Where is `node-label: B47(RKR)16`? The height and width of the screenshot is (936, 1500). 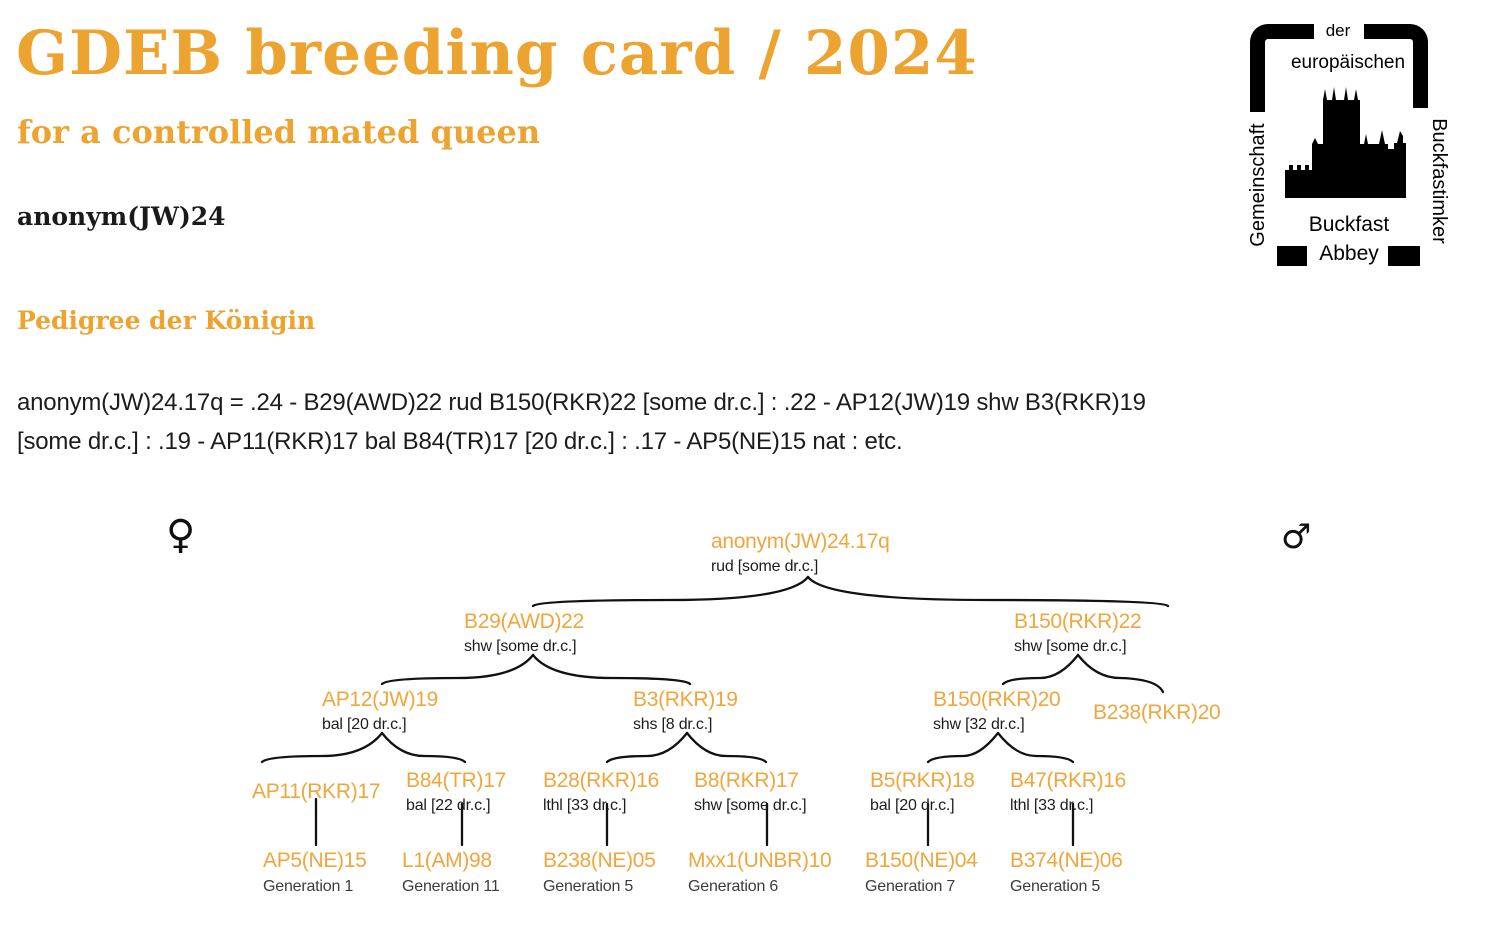
node-label: B47(RKR)16 is located at coordinates (1068, 780).